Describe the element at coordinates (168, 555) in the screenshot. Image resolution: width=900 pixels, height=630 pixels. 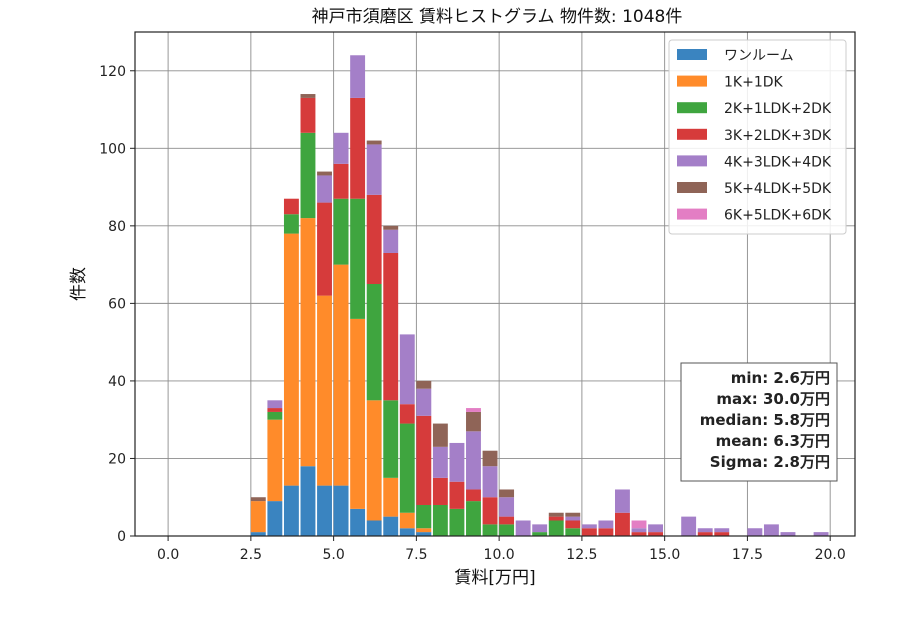
I see `x-tick-label: 0.0` at that location.